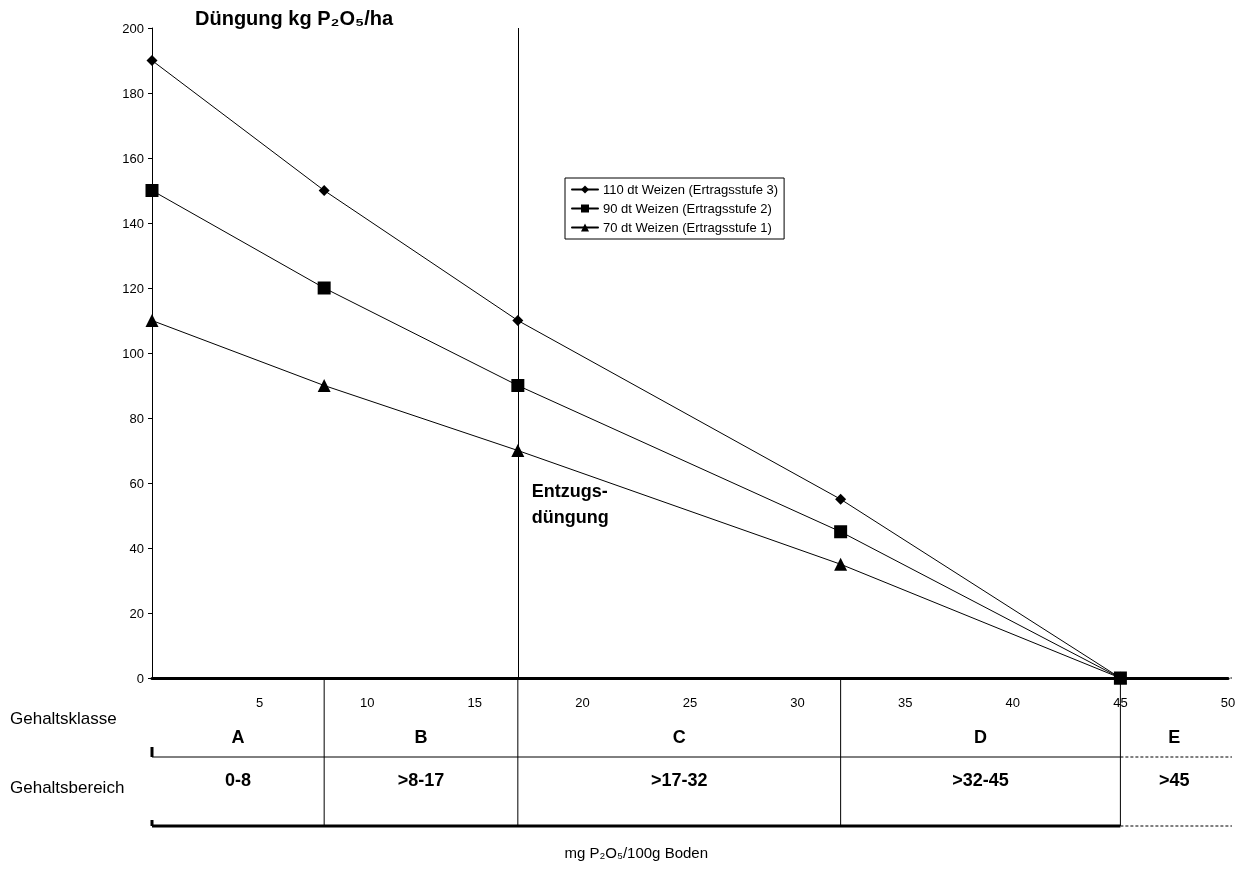 The width and height of the screenshot is (1248, 870). I want to click on y-tick-label: 120, so click(133, 288).